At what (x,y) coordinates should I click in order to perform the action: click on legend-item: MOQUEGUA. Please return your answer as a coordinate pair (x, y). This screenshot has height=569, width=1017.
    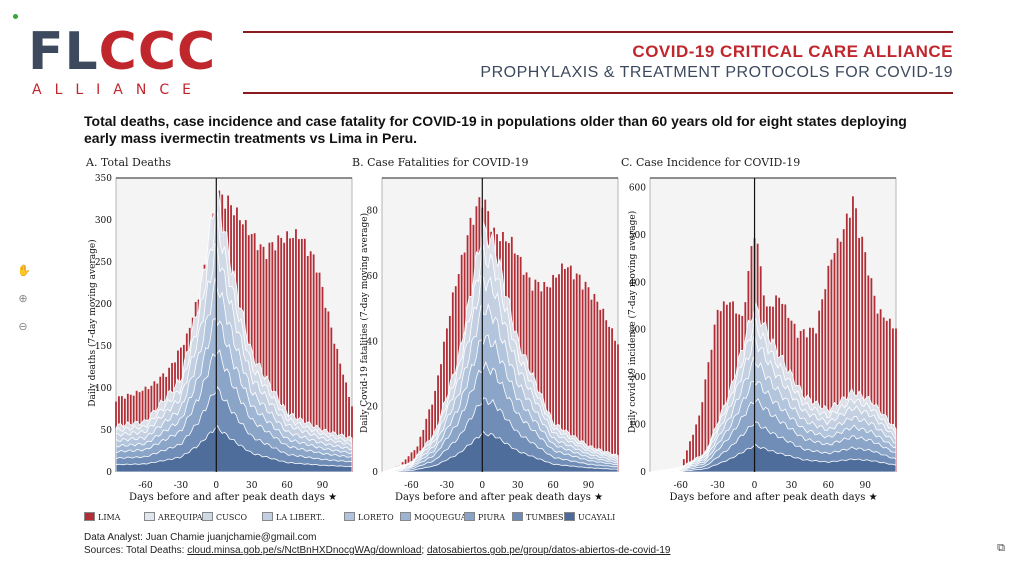
    Looking at the image, I should click on (433, 517).